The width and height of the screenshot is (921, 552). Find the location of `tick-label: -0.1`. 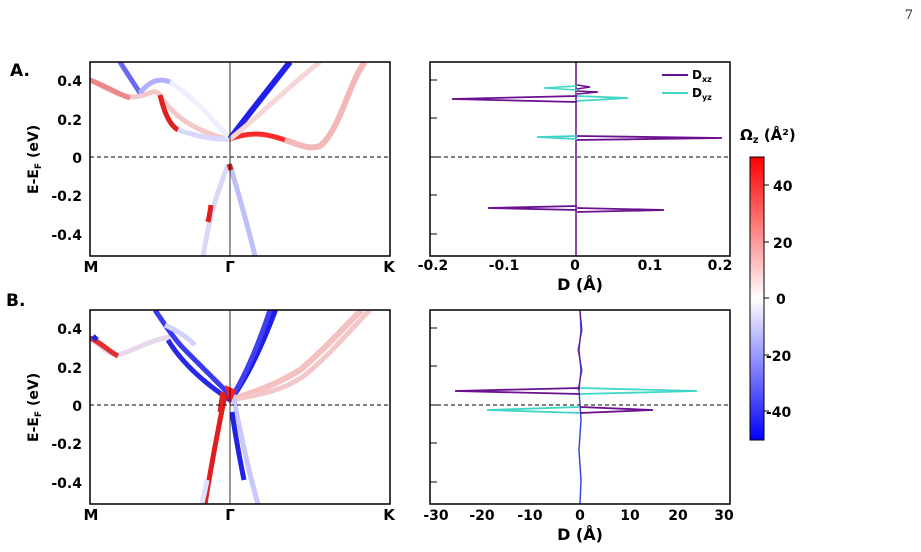

tick-label: -0.1 is located at coordinates (504, 266).